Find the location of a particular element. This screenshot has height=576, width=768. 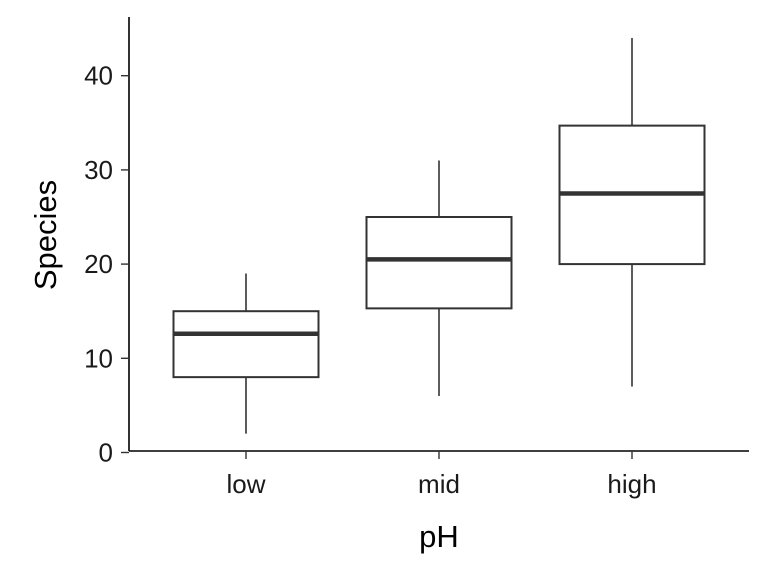

x-tick-label-mid: mid is located at coordinates (439, 484).